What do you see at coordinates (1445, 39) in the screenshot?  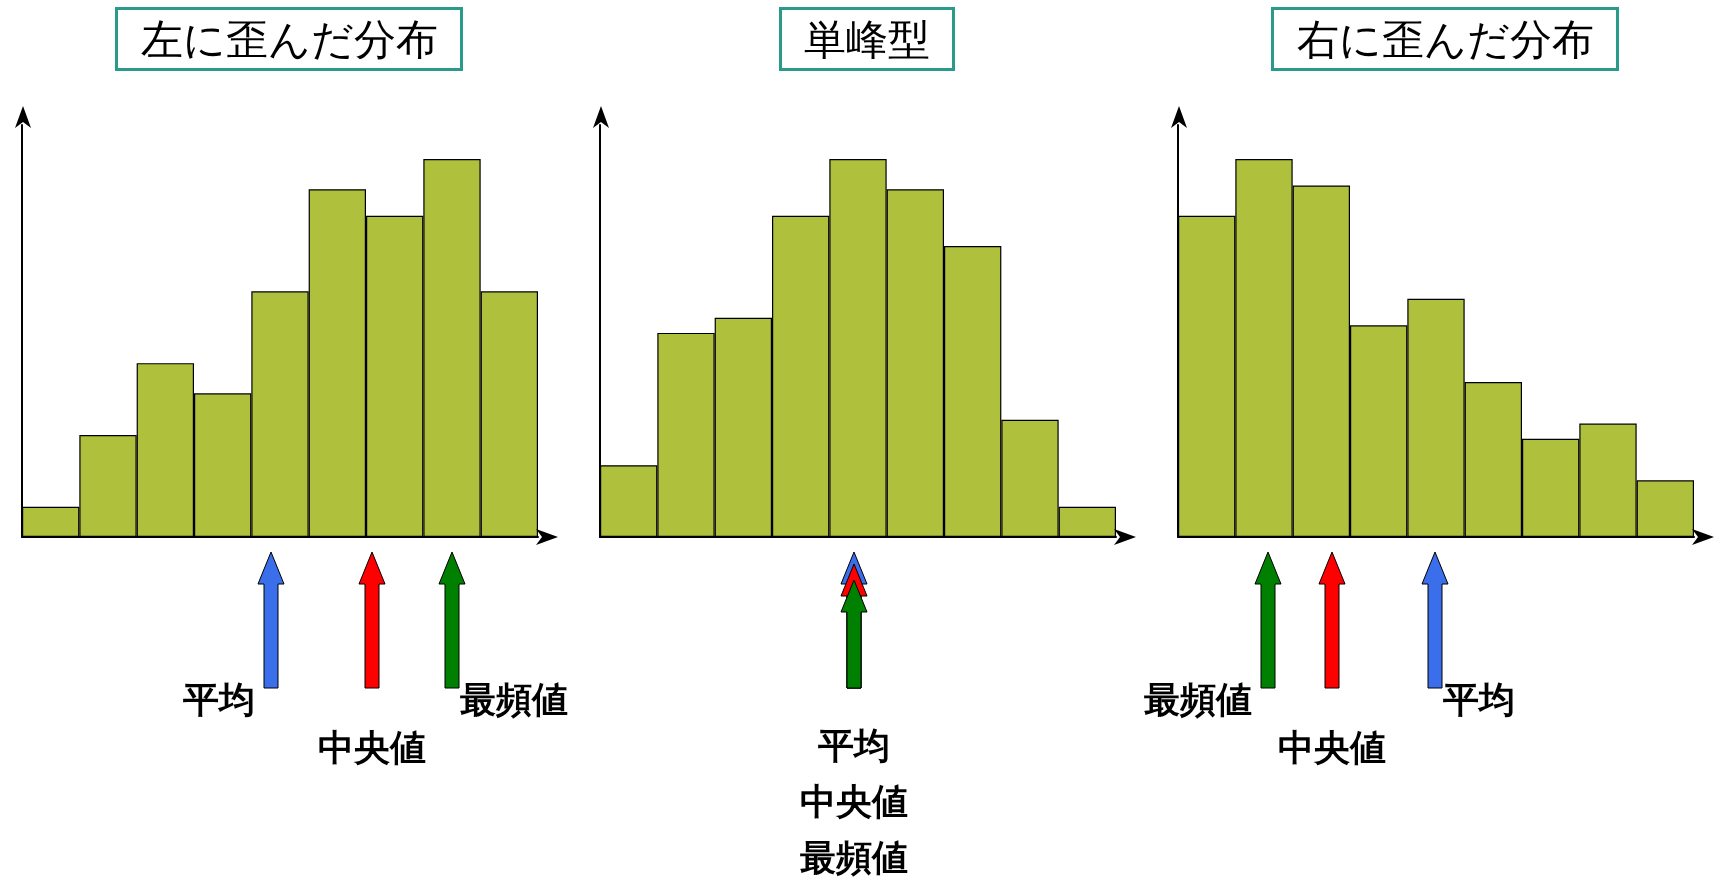 I see `chart-title: 右に歪んだ分布` at bounding box center [1445, 39].